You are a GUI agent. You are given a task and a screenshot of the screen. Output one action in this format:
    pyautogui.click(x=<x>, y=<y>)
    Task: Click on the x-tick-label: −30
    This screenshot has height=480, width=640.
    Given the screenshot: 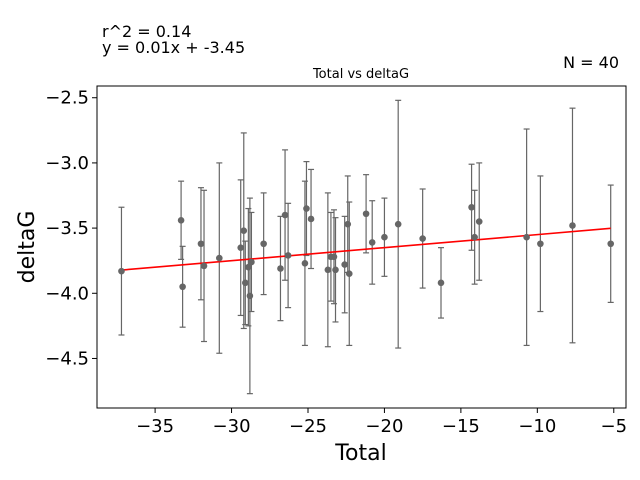 What is the action you would take?
    pyautogui.click(x=232, y=426)
    